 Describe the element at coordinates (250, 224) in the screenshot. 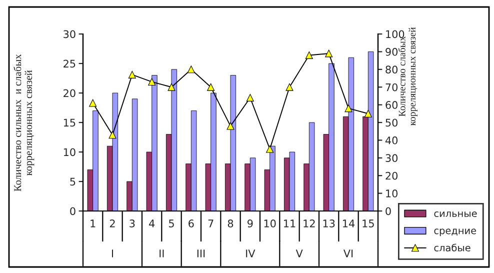

I see `x-tick-label: 9` at that location.